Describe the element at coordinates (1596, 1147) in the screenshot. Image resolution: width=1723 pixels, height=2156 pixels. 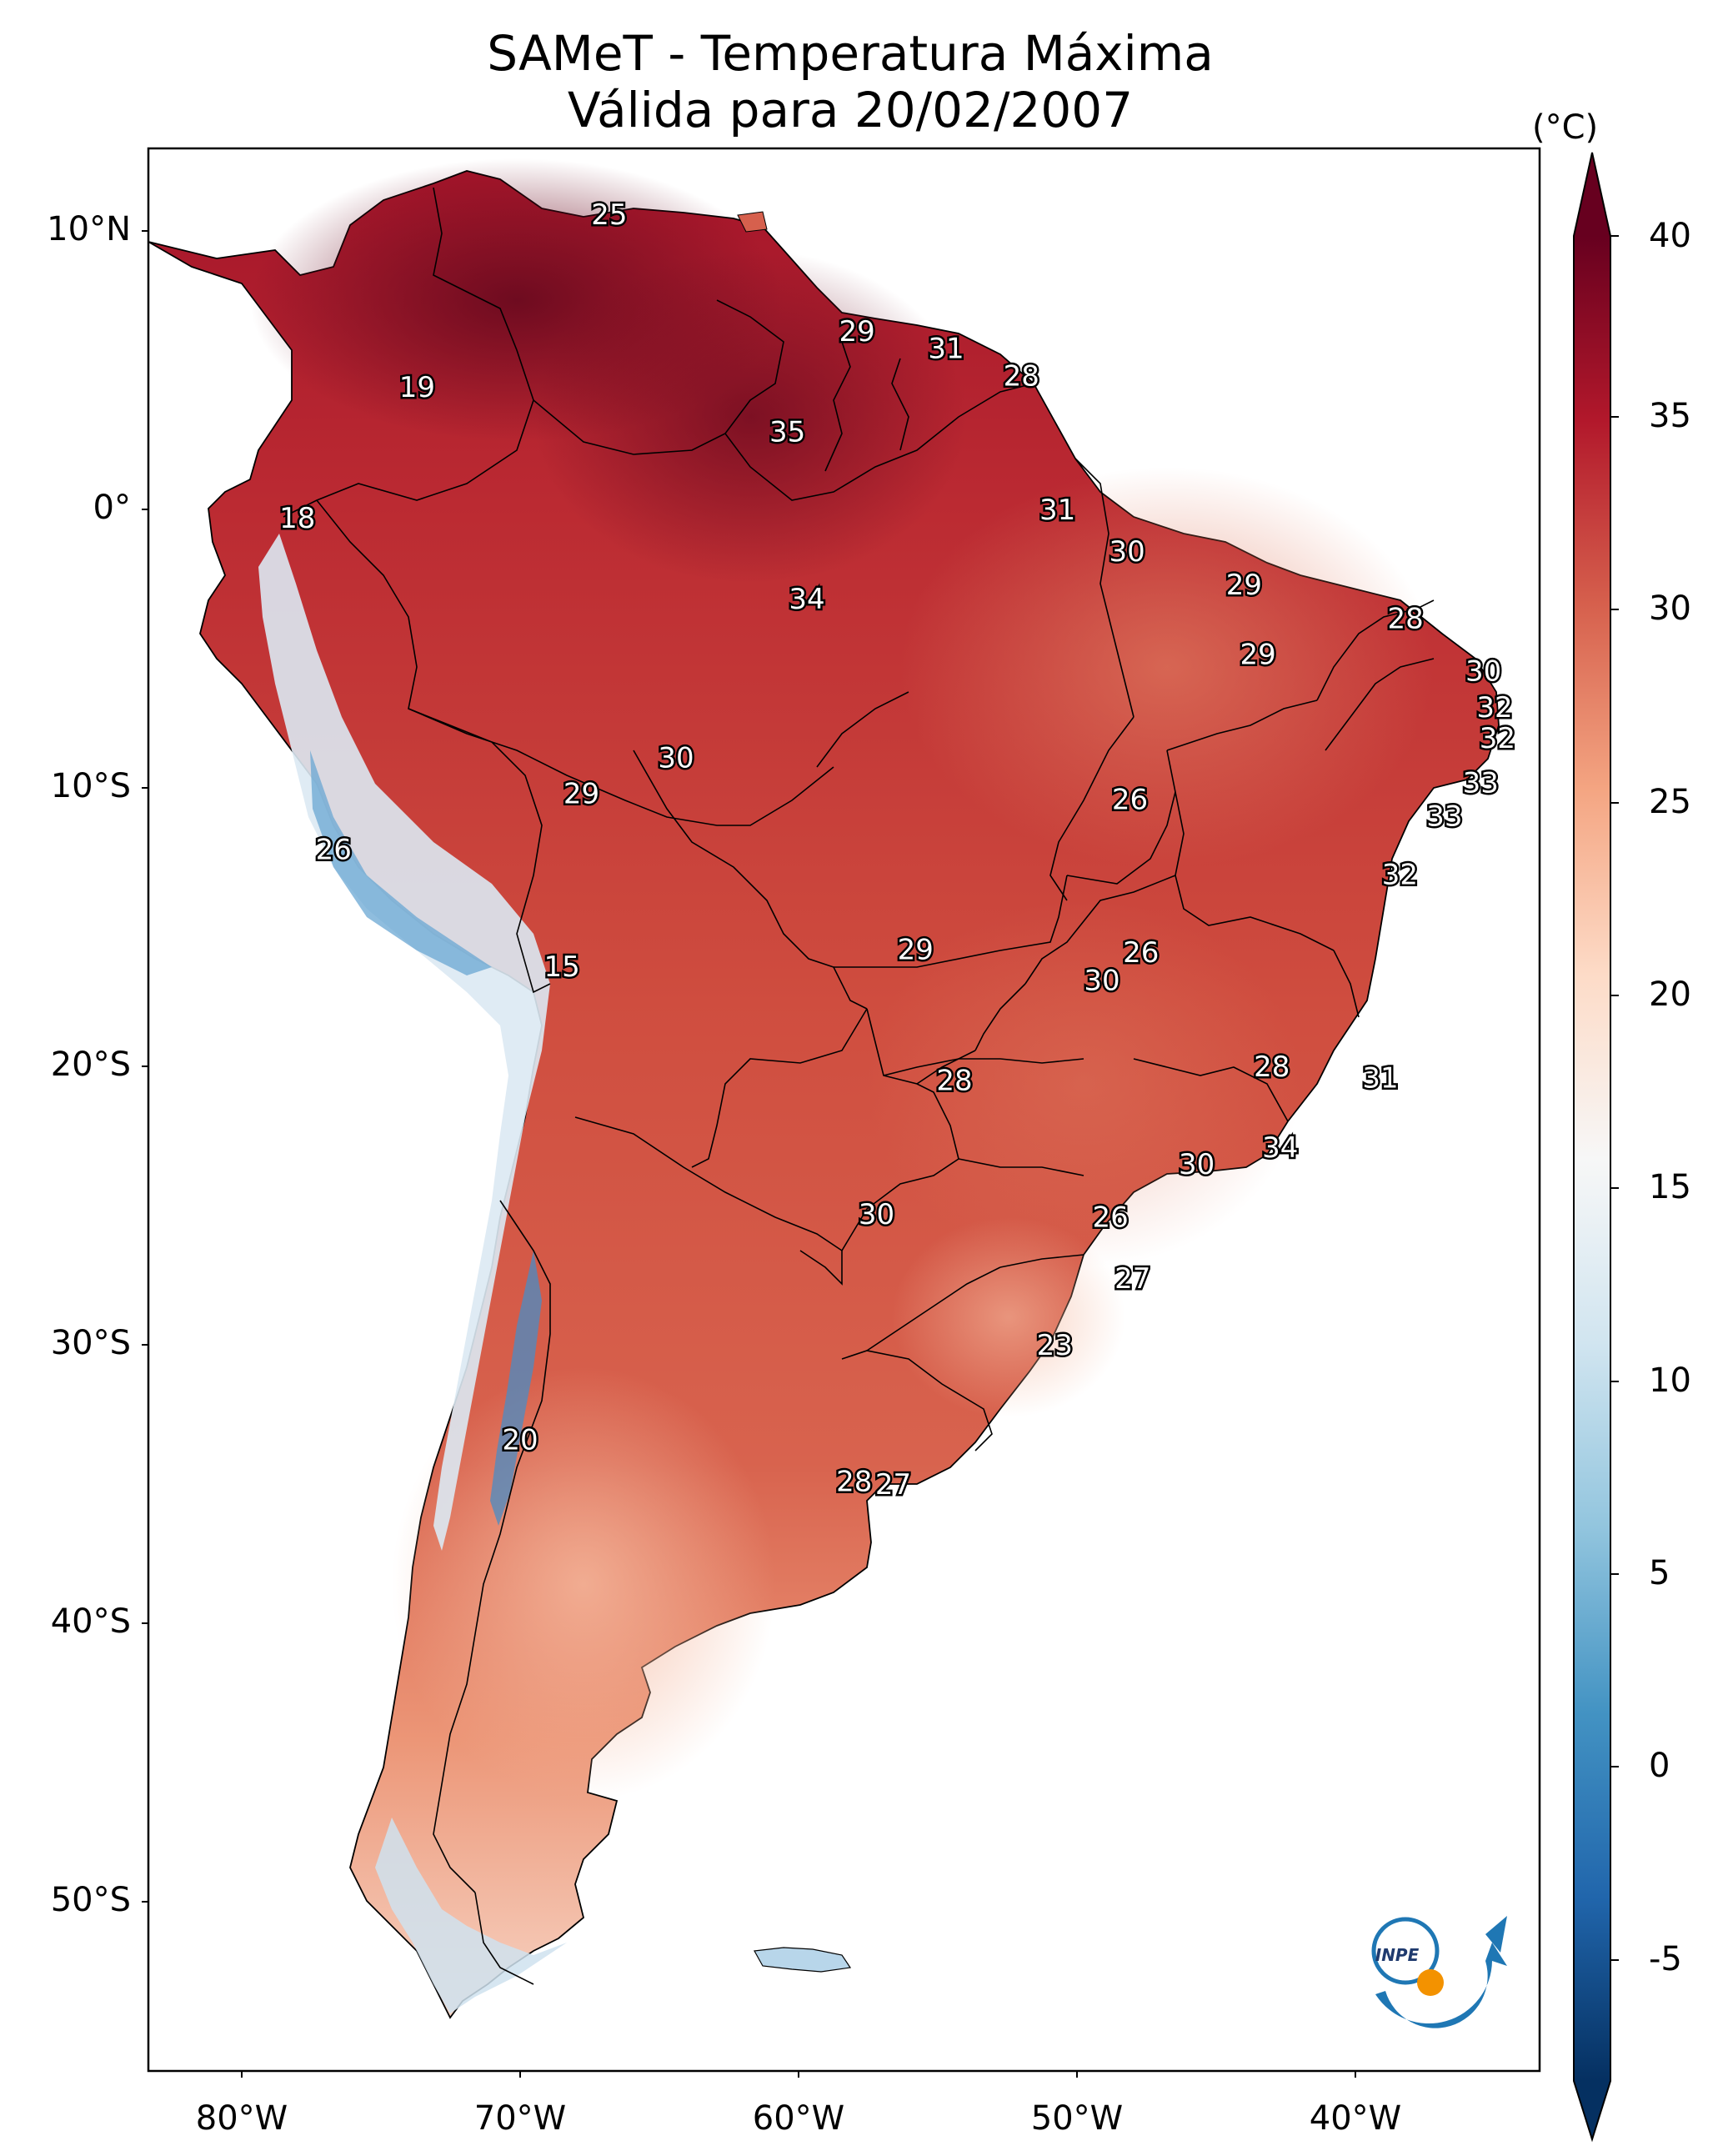
I see `colorbar` at that location.